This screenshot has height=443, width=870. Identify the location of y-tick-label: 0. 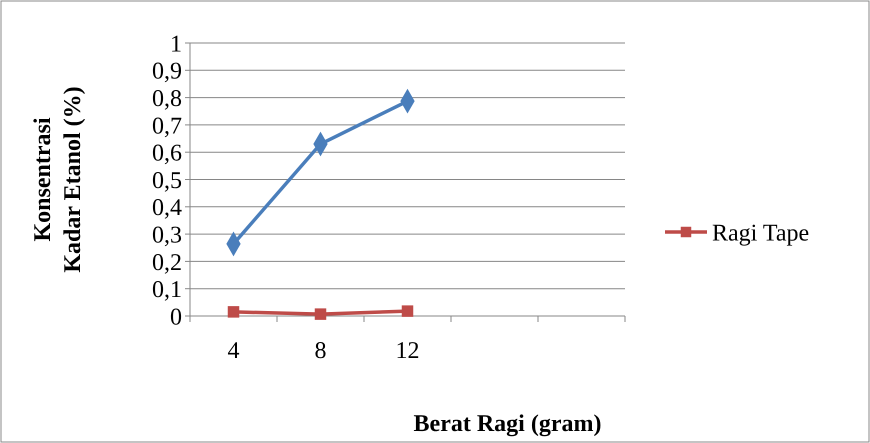
(176, 317).